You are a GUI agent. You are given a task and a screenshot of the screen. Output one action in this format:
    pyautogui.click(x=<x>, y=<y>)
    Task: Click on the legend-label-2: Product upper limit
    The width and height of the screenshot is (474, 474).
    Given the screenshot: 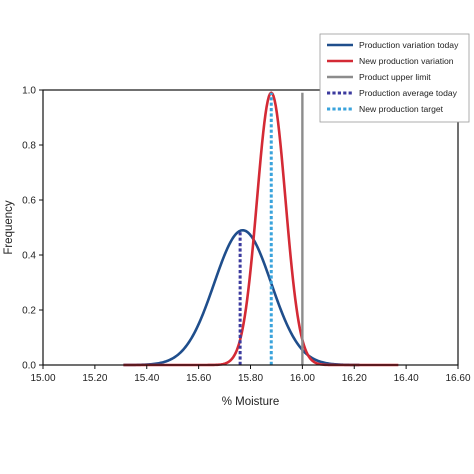 What is the action you would take?
    pyautogui.click(x=395, y=77)
    